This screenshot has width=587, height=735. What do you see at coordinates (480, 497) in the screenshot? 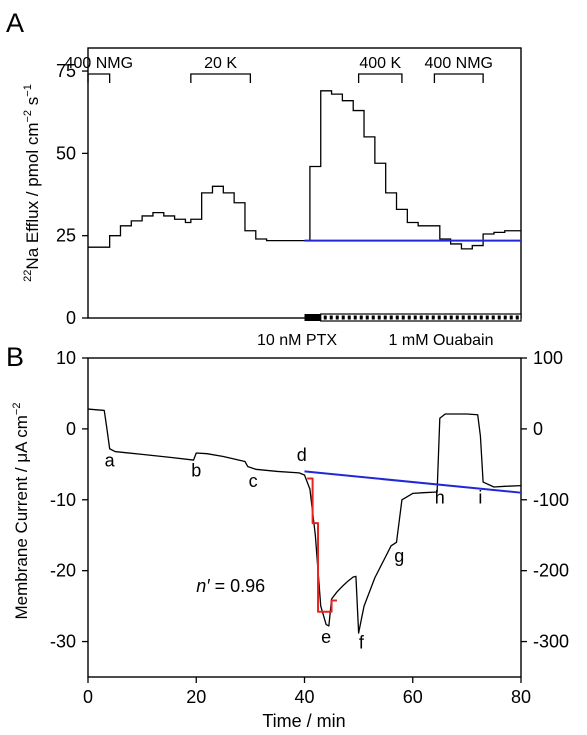
I see `point-label: i` at bounding box center [480, 497].